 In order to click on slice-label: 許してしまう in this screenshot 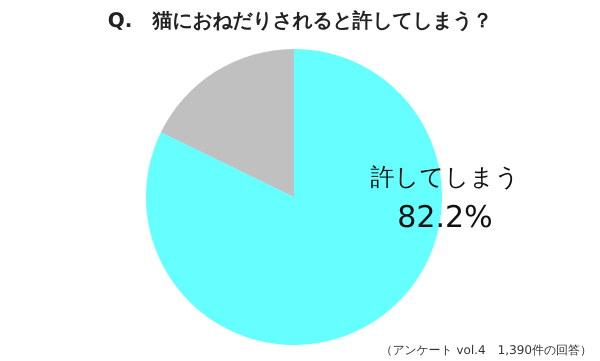, I will do `click(445, 177)`.